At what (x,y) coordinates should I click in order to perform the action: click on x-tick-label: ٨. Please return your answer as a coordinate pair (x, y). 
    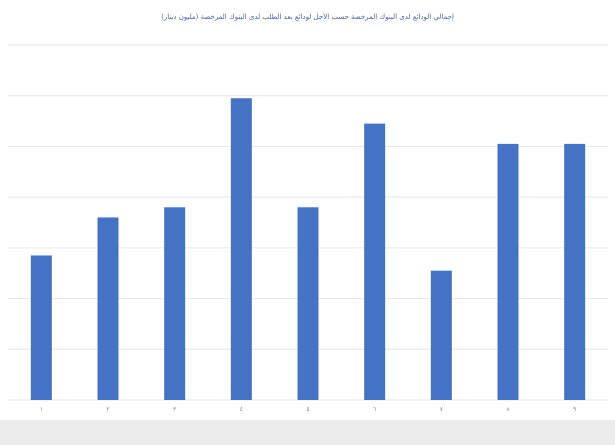
    Looking at the image, I should click on (508, 409).